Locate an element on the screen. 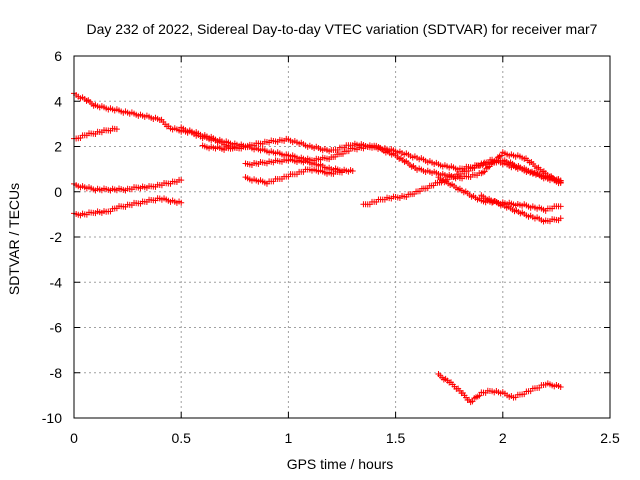 The height and width of the screenshot is (480, 640). y-tick-label: 2 is located at coordinates (58, 147).